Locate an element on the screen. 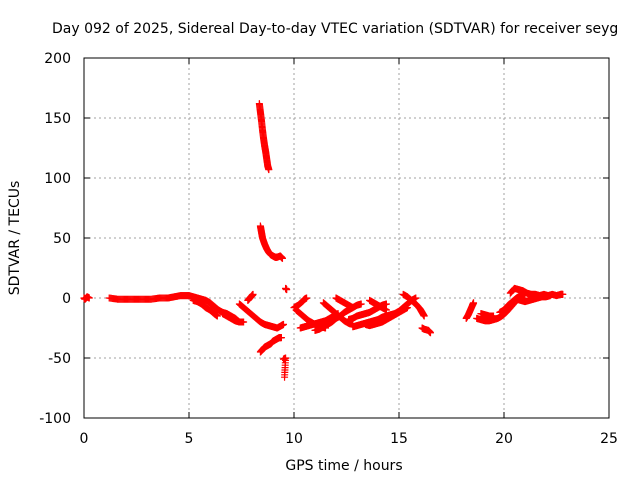 The height and width of the screenshot is (480, 640). x-tick-label: 15 is located at coordinates (399, 439).